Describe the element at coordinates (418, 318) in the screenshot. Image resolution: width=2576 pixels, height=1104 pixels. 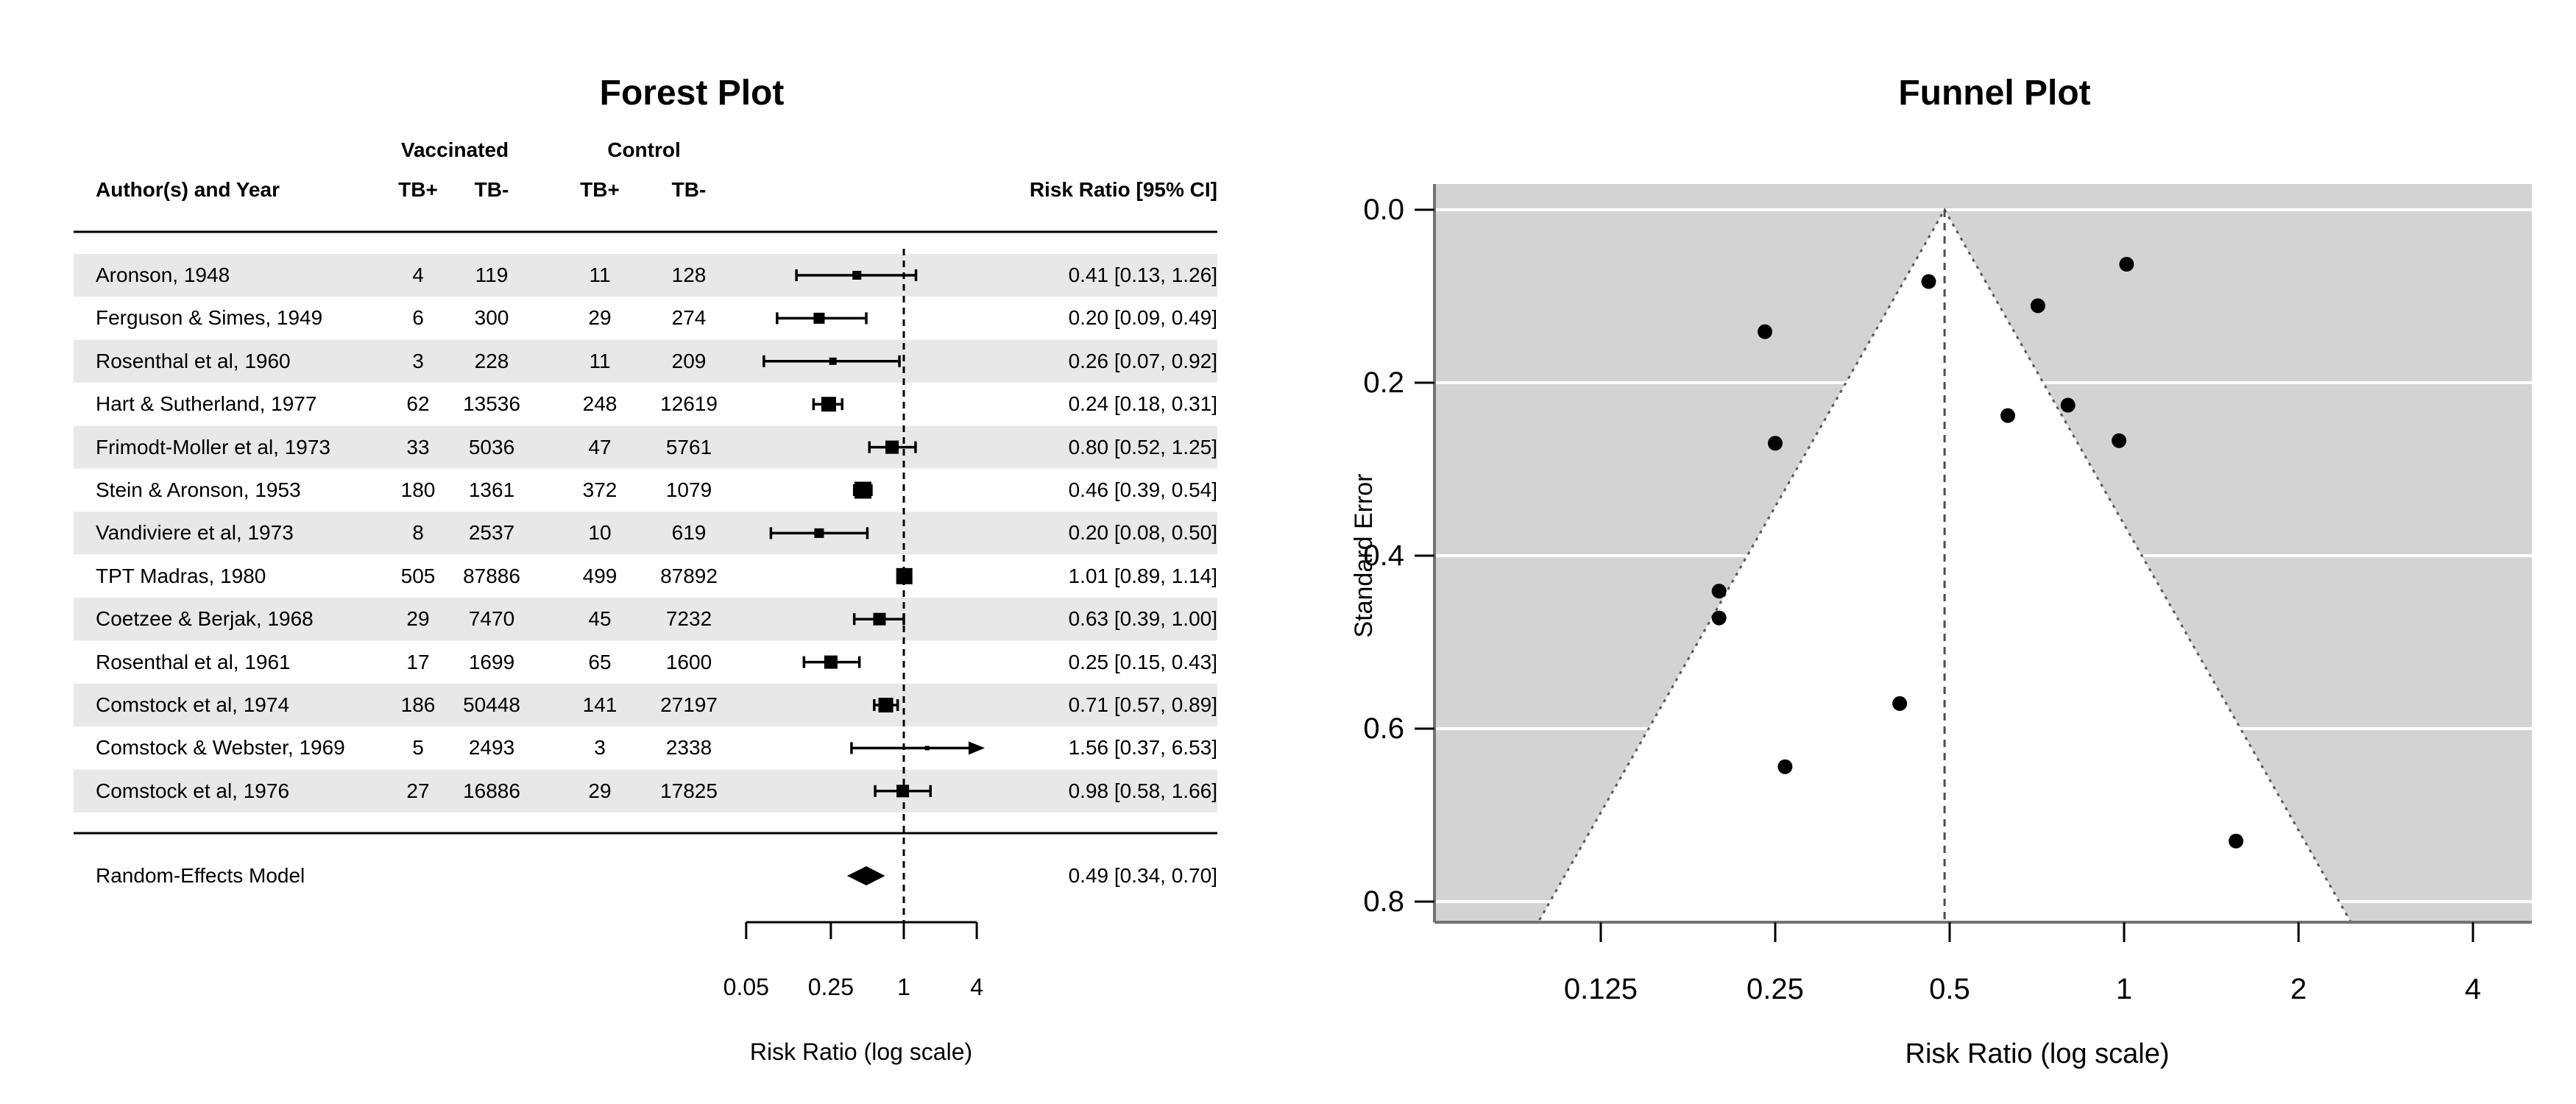
I see `vaccinated-tb-positive-count: 6` at that location.